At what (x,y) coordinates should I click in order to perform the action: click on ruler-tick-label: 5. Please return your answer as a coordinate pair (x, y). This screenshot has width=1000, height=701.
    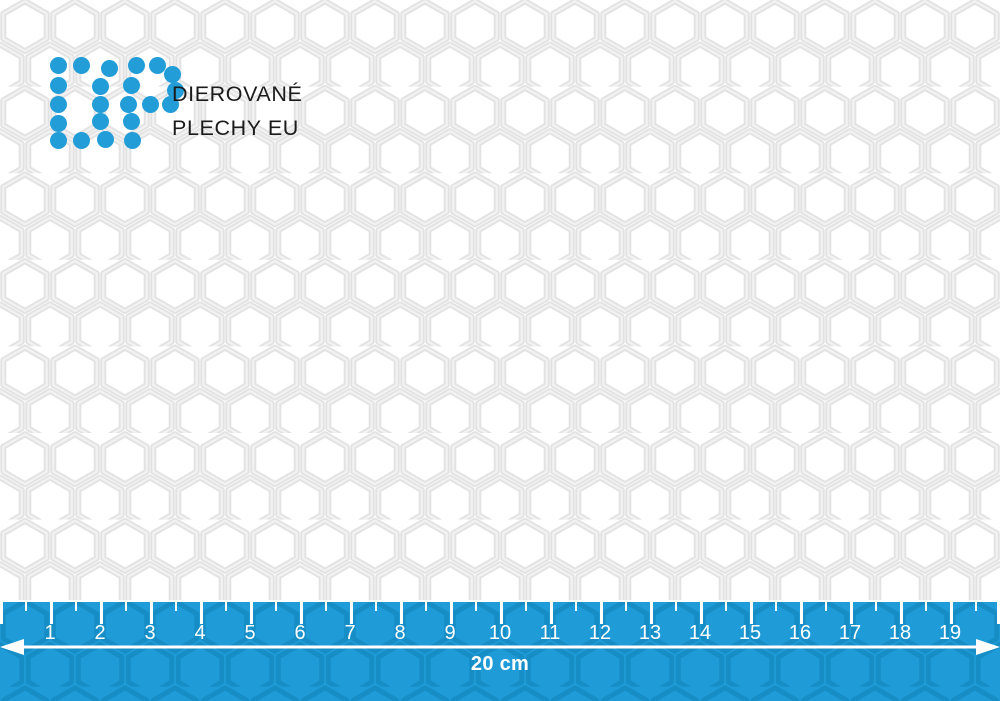
    Looking at the image, I should click on (250, 633).